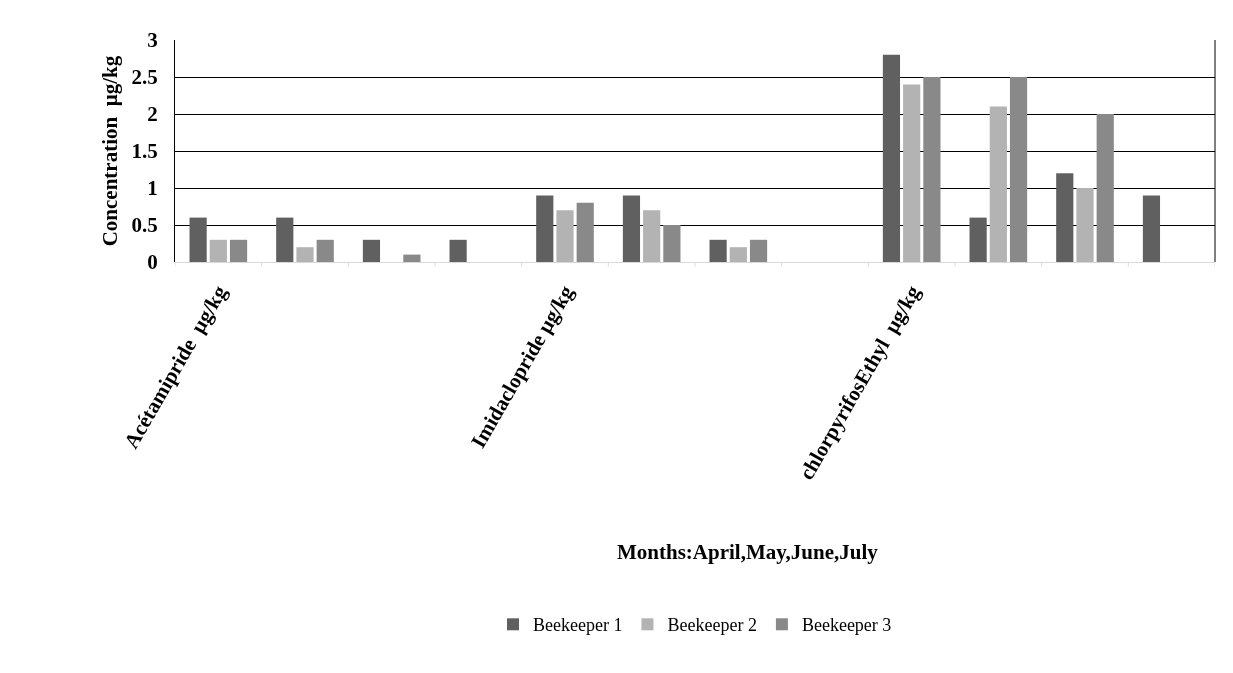 This screenshot has height=673, width=1233. Describe the element at coordinates (578, 625) in the screenshot. I see `legend-label: Beekeeper 1` at that location.